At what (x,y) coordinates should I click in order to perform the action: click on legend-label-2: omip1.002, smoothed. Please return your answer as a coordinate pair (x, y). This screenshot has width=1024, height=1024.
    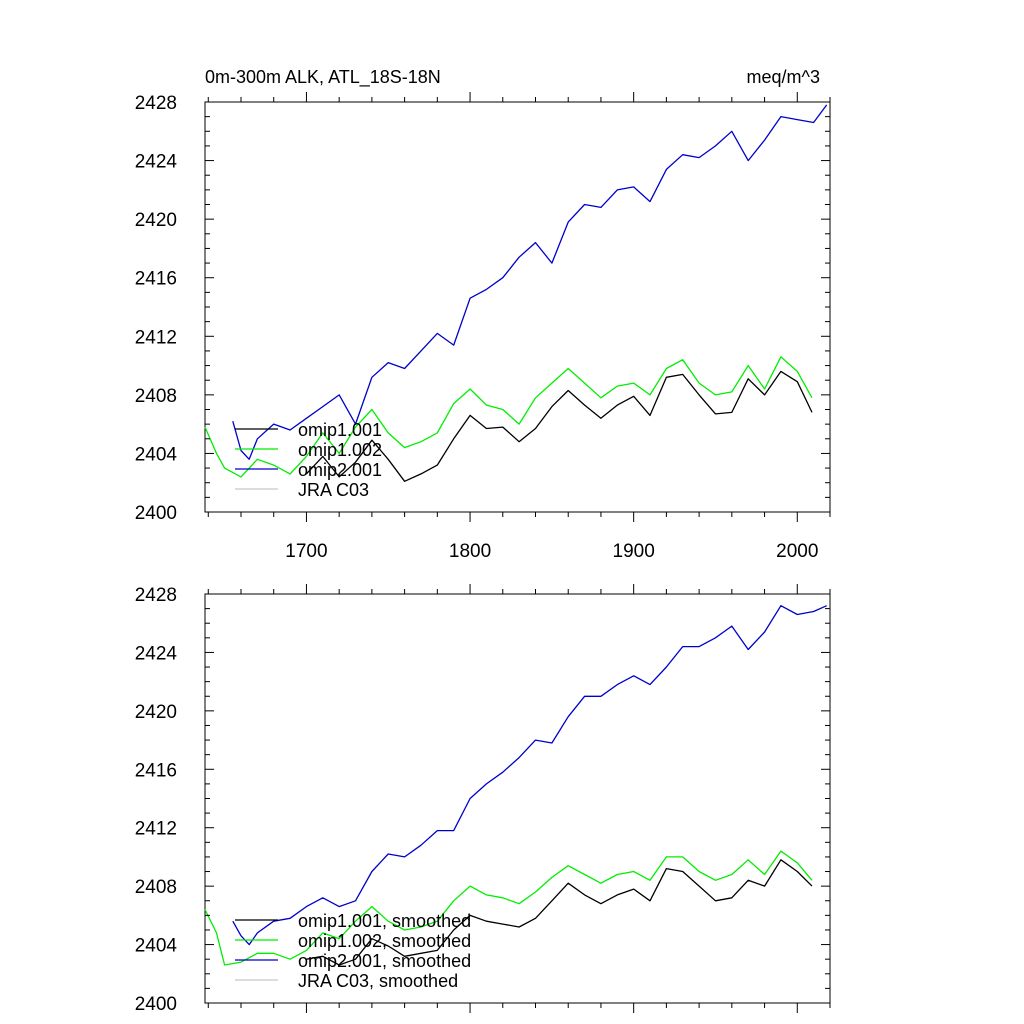
    Looking at the image, I should click on (384, 941).